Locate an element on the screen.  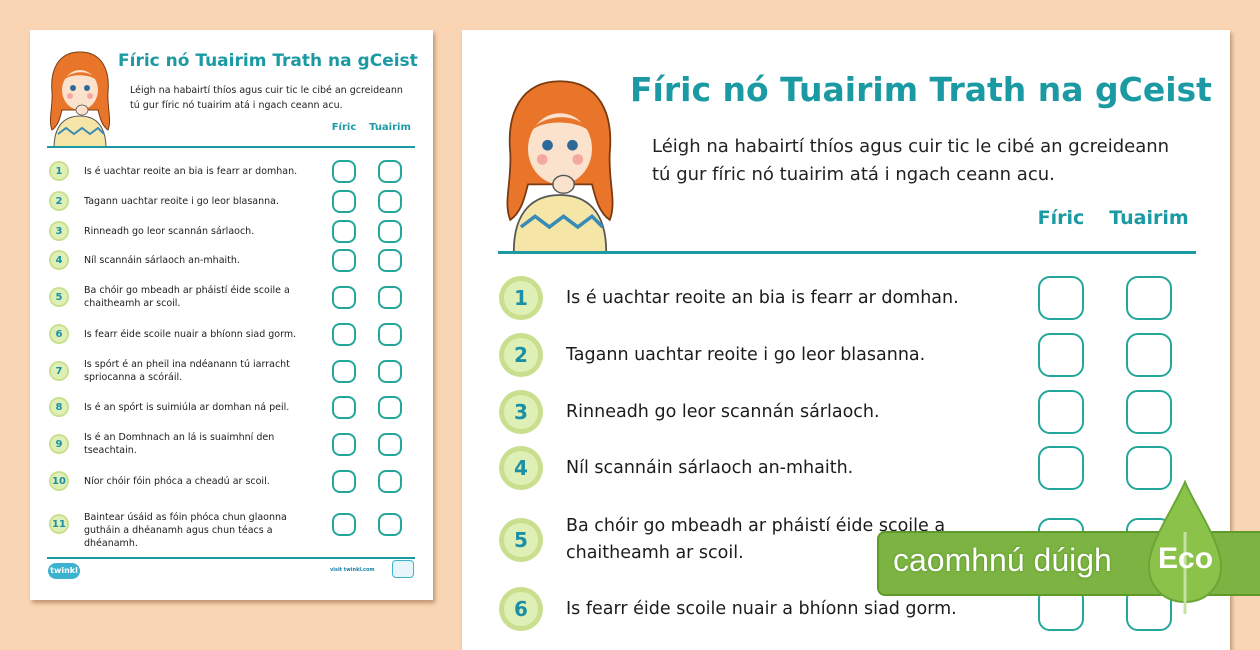
eco-banner-label: caomhnú dúigh is located at coordinates (1002, 560).